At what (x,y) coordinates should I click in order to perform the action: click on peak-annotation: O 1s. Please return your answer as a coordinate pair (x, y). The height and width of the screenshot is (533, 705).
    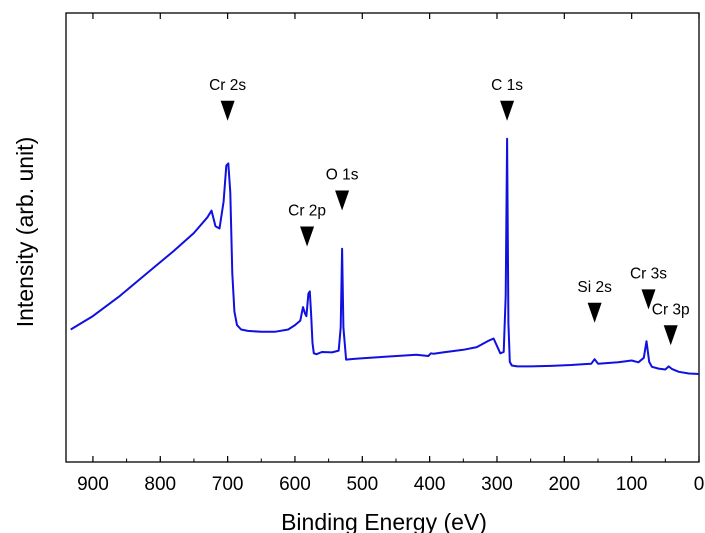
    Looking at the image, I should click on (342, 189).